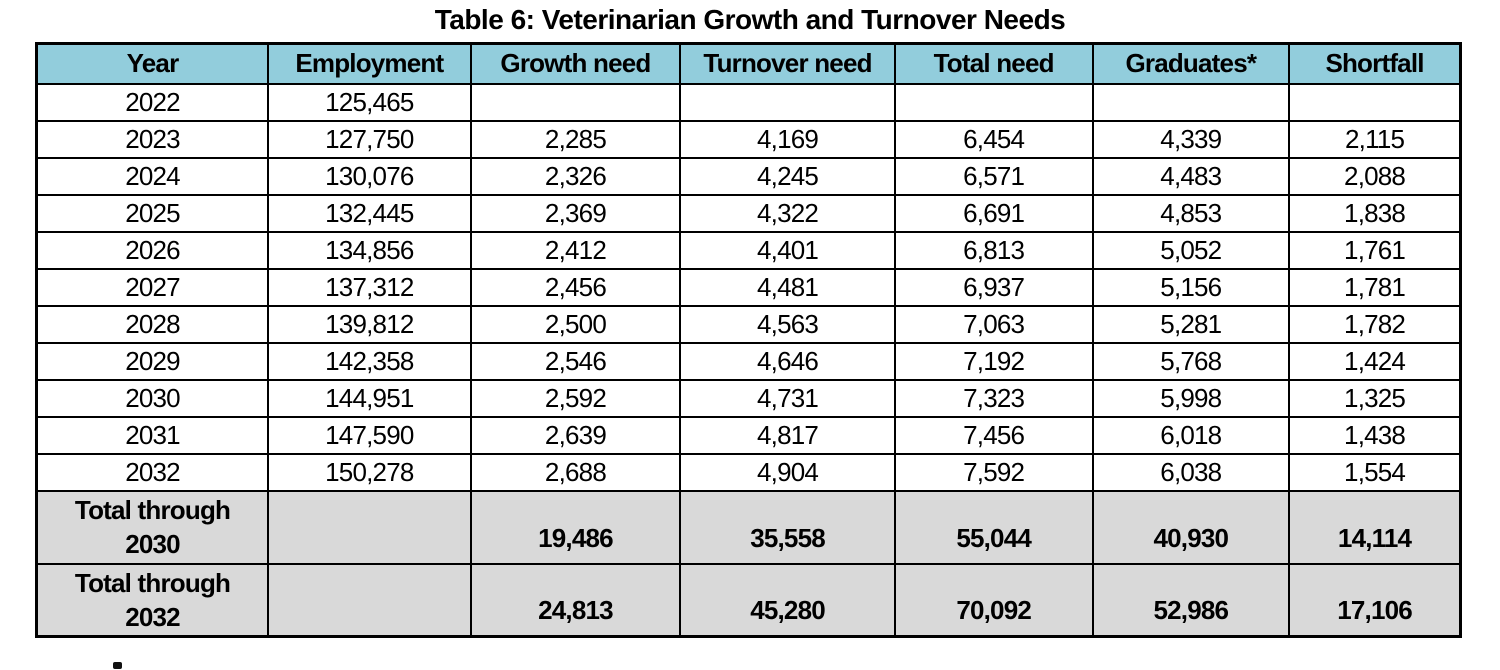 This screenshot has width=1500, height=670. I want to click on table-row-year: 2022 125,465, so click(748, 102).